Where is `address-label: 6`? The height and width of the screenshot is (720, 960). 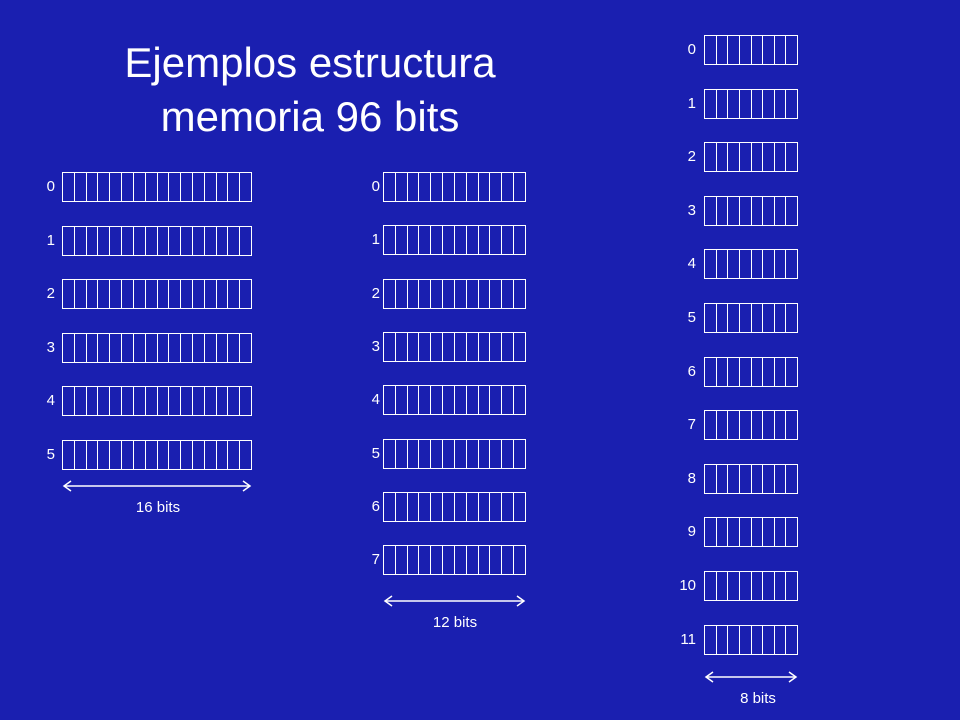
address-label: 6 is located at coordinates (691, 371).